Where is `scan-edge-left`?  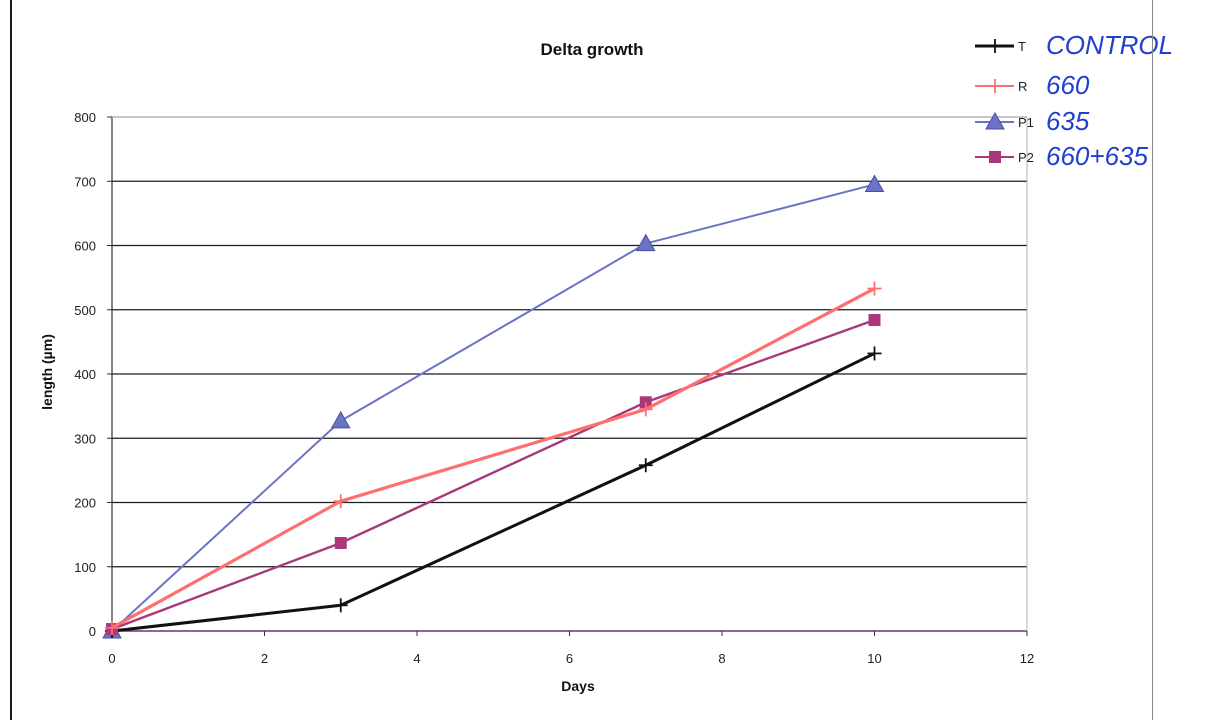 scan-edge-left is located at coordinates (11, 360).